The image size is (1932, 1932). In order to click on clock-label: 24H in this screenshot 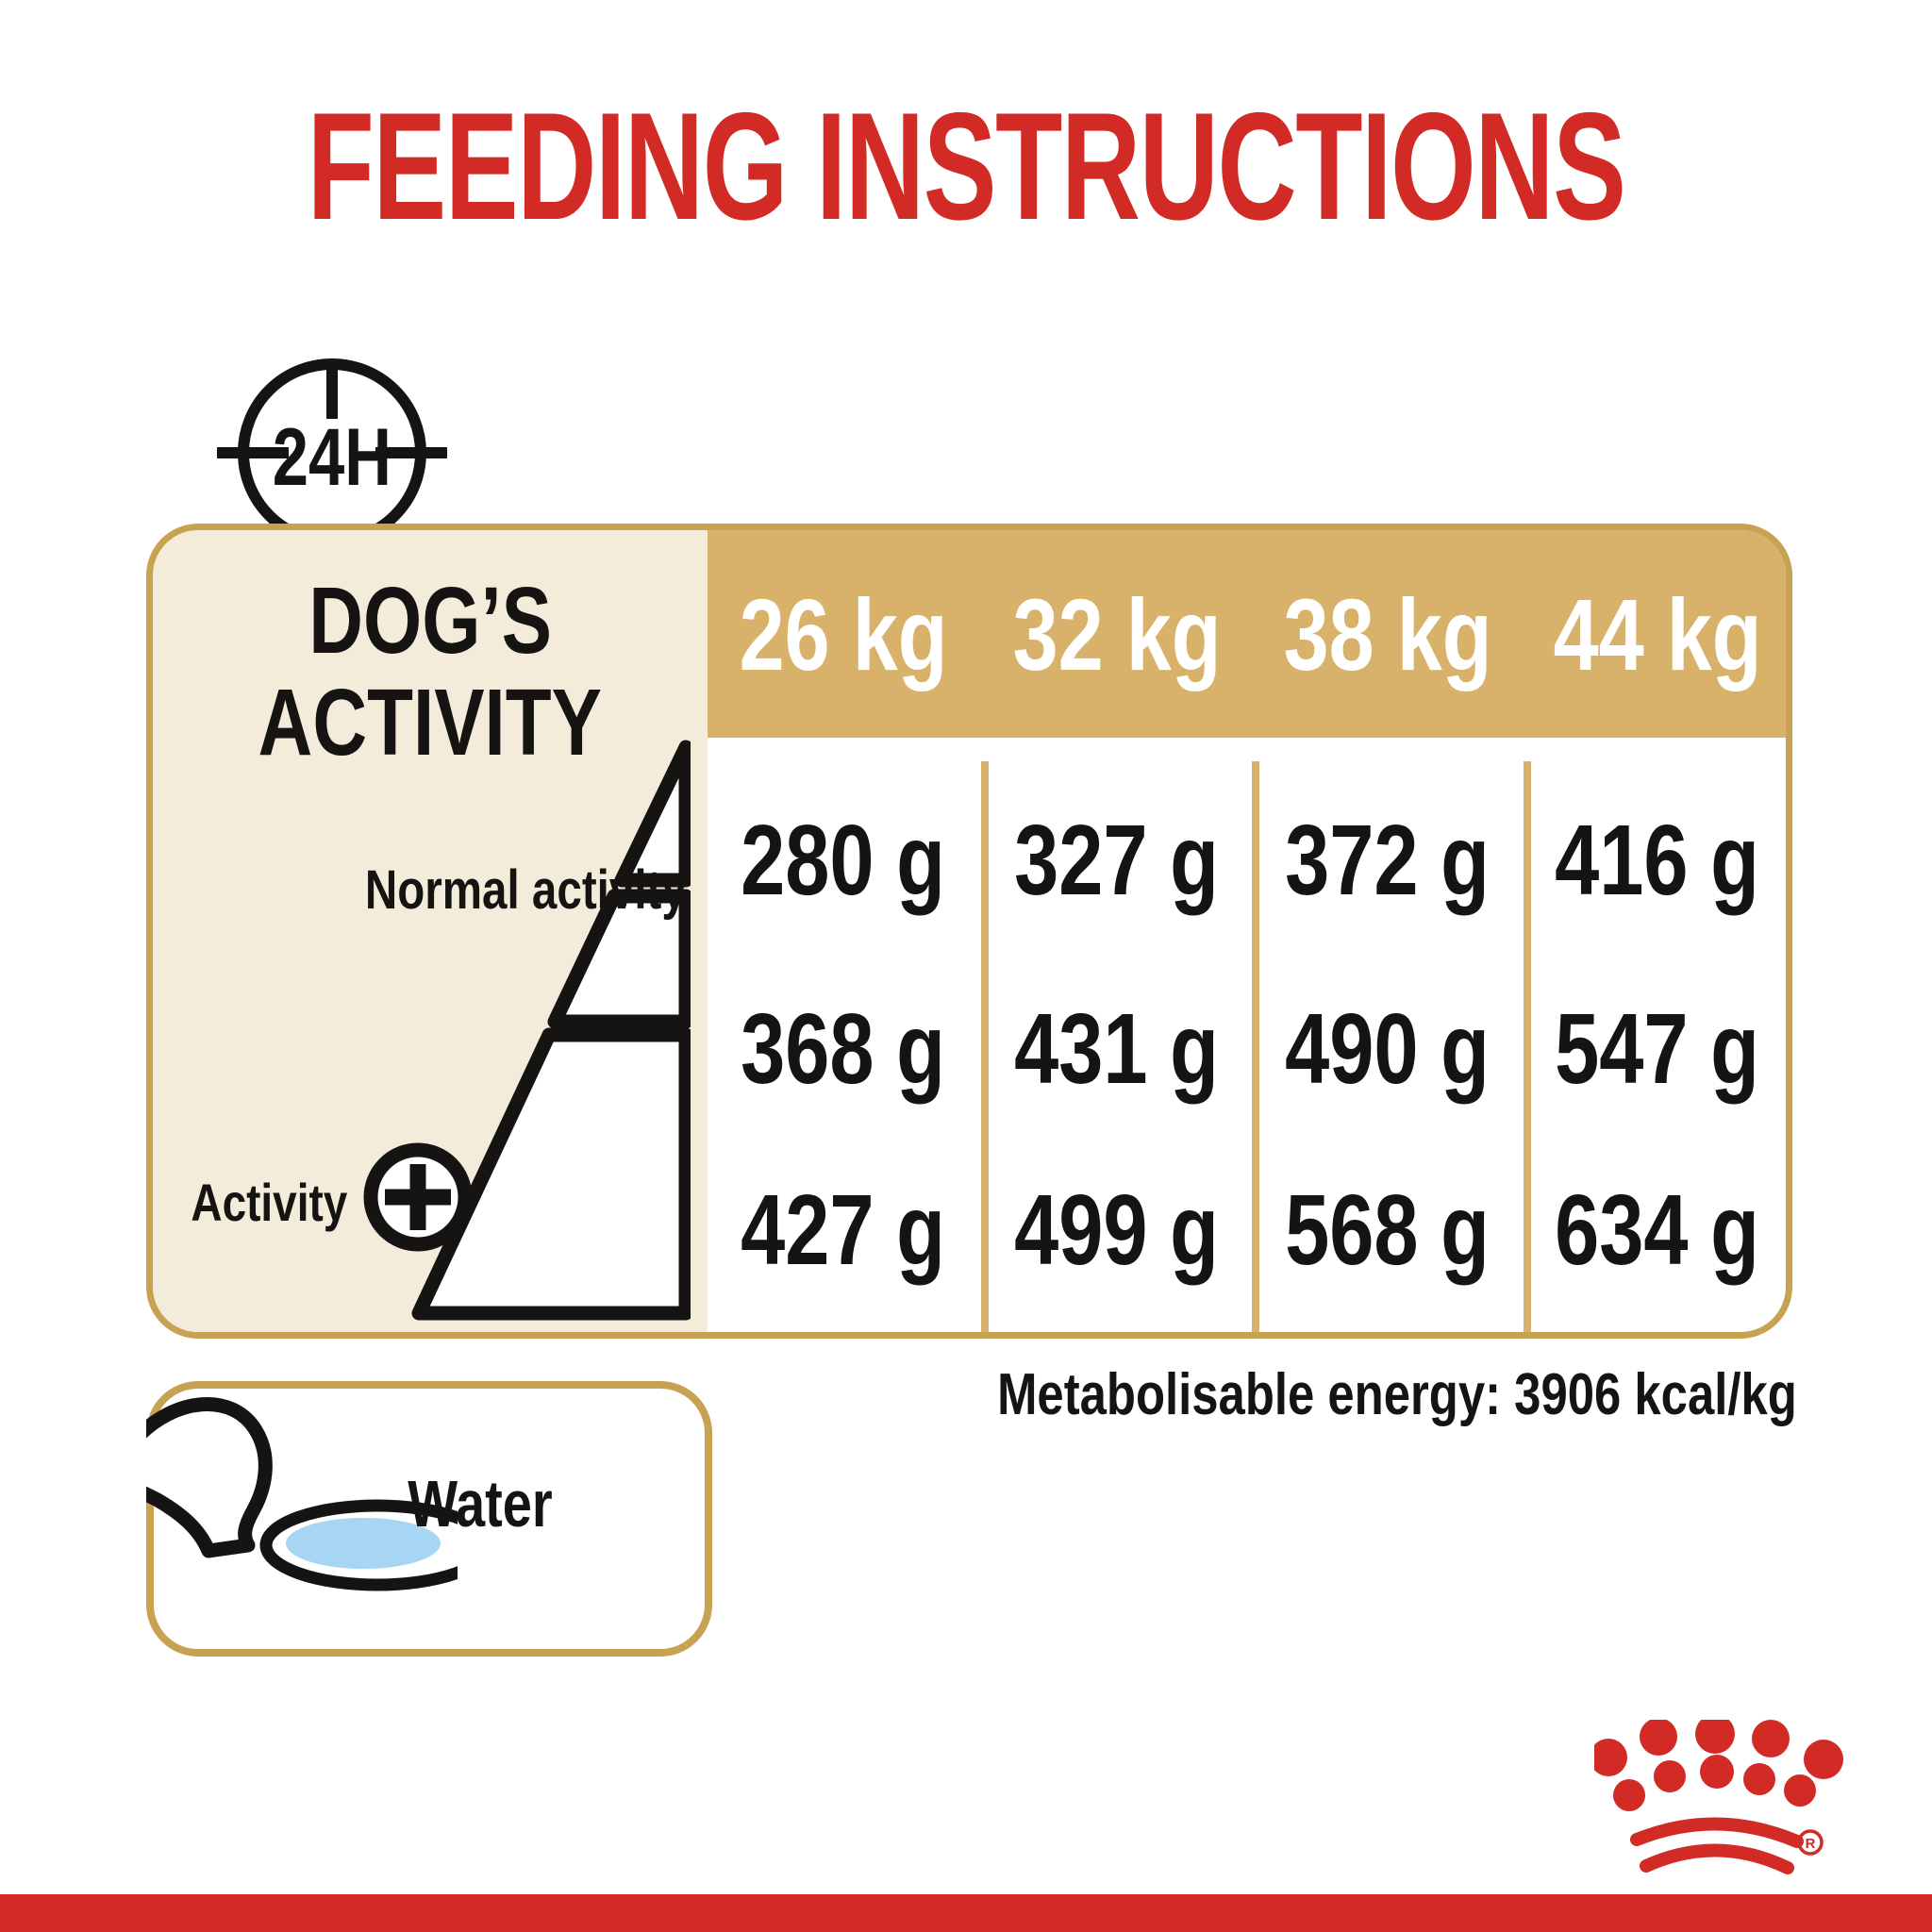, I will do `click(332, 458)`.